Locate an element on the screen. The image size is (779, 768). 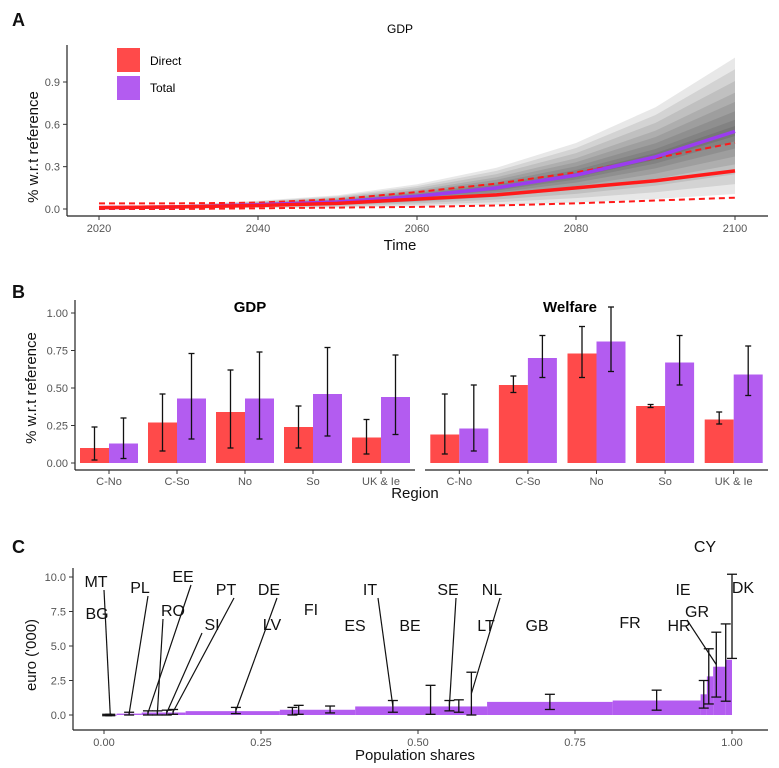
panel-label-c: C is located at coordinates (18, 547).